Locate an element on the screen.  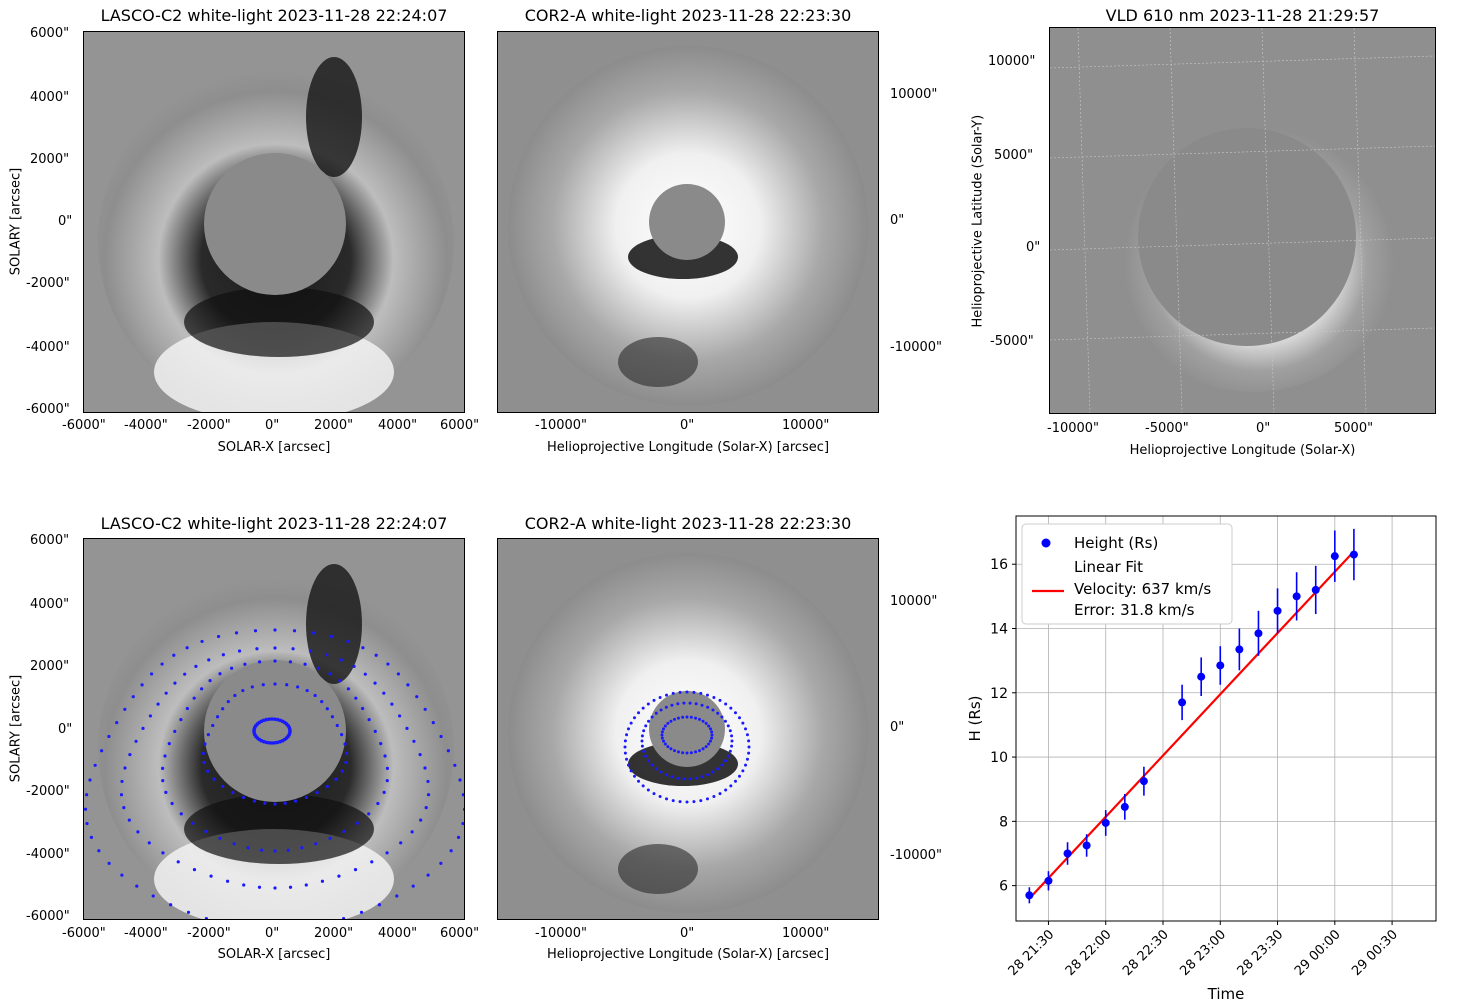
lasco-bottom-ytick: 4000" is located at coordinates (50, 604).